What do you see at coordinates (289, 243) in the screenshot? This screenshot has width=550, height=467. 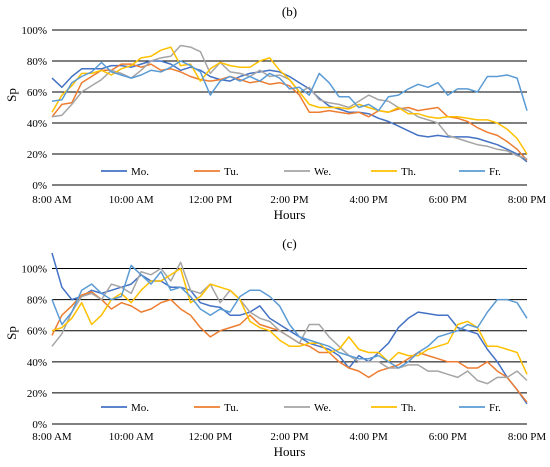 I see `chart-title: (c)` at bounding box center [289, 243].